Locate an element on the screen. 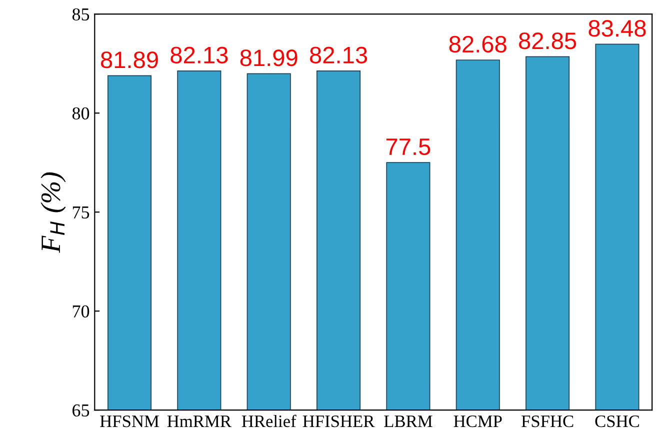  x-tick-label: LBRM is located at coordinates (408, 422).